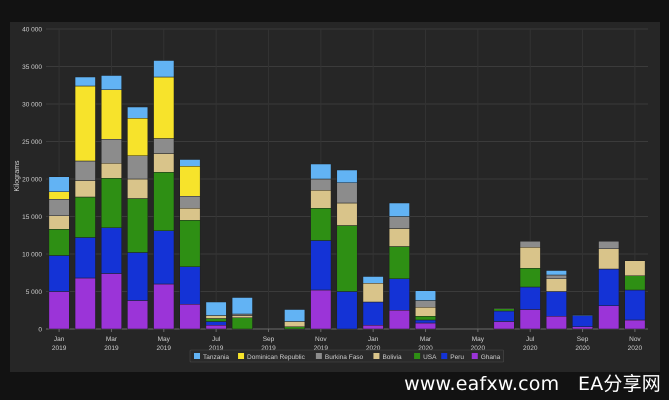 The height and width of the screenshot is (400, 669). I want to click on legend-swatch-tanzania, so click(197, 356).